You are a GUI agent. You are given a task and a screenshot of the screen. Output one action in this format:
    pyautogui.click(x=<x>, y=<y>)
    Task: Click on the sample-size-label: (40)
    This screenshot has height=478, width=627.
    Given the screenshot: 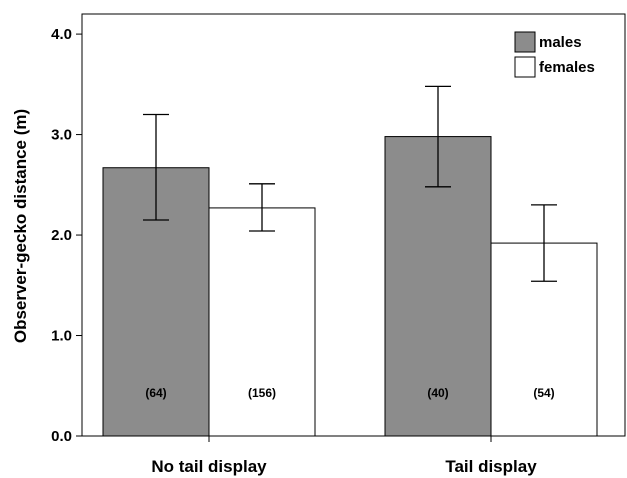 What is the action you would take?
    pyautogui.click(x=437, y=393)
    